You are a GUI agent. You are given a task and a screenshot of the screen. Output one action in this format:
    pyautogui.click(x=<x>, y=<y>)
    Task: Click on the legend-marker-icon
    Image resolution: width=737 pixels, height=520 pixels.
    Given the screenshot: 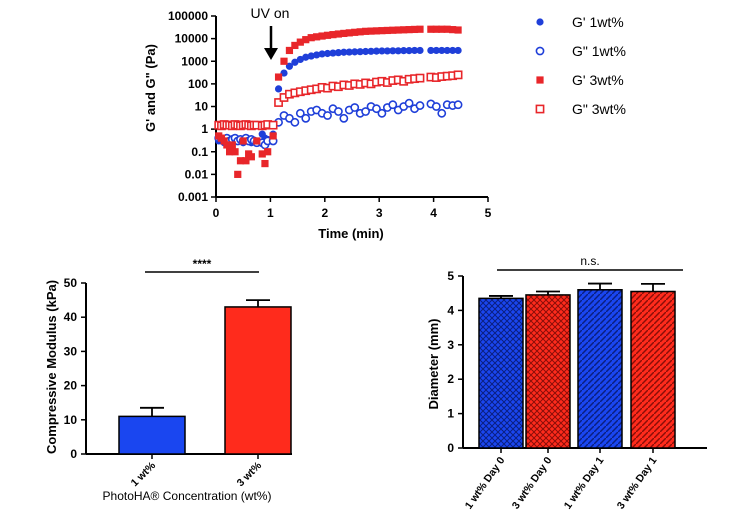 What is the action you would take?
    pyautogui.click(x=540, y=22)
    